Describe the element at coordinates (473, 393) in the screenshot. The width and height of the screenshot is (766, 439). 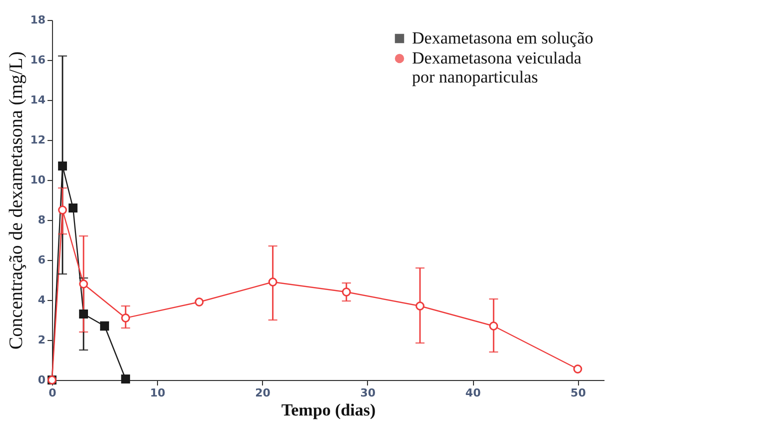
I see `x-tick-label: 40` at that location.